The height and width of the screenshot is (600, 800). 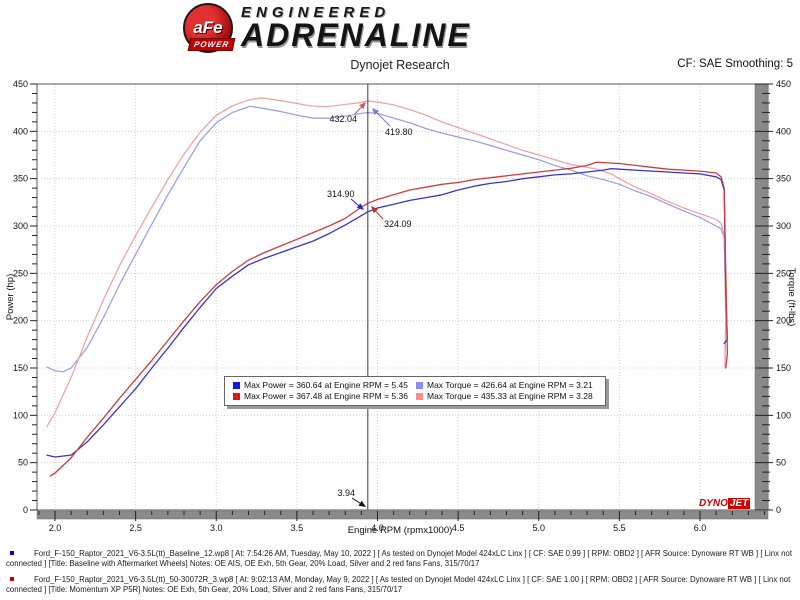 What do you see at coordinates (343, 119) in the screenshot?
I see `annotation-432.04: 432.04` at bounding box center [343, 119].